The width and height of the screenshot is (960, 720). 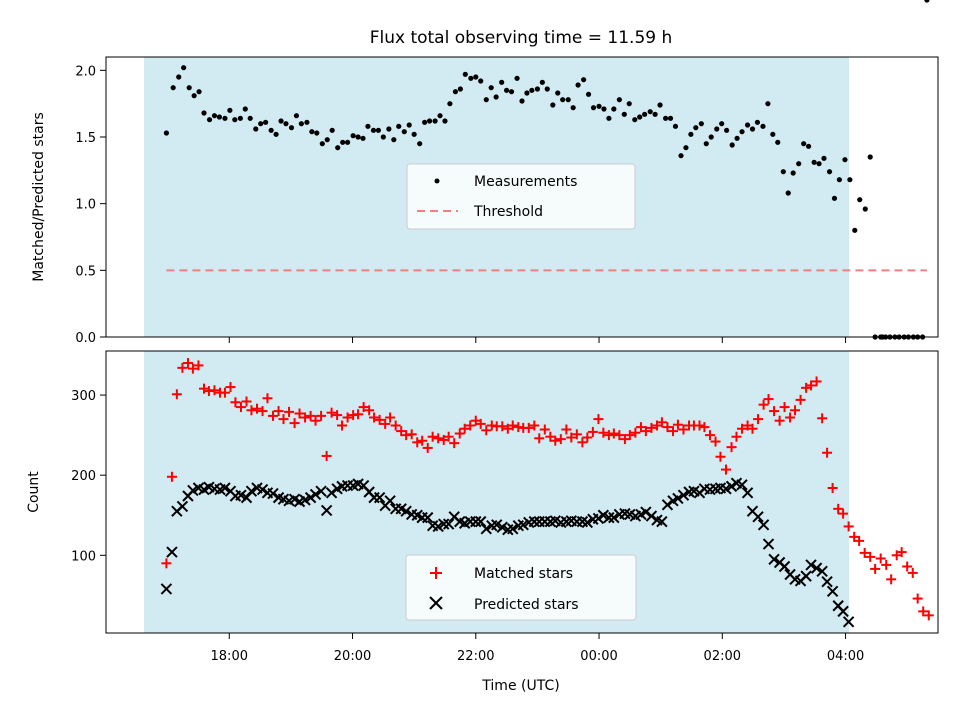 What do you see at coordinates (83, 476) in the screenshot?
I see `bottom-y-tick-label: 200` at bounding box center [83, 476].